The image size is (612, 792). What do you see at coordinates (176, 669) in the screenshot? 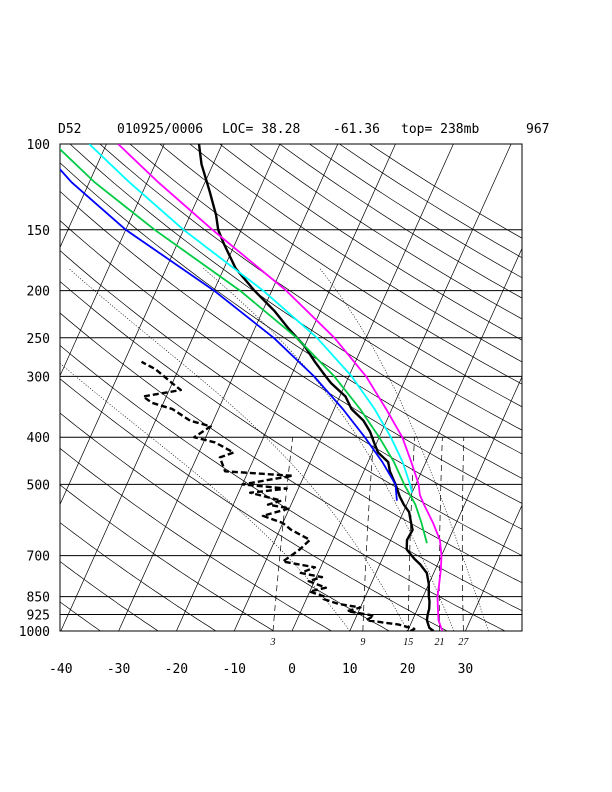
I see `temperature-tick-label: -20` at bounding box center [176, 669].